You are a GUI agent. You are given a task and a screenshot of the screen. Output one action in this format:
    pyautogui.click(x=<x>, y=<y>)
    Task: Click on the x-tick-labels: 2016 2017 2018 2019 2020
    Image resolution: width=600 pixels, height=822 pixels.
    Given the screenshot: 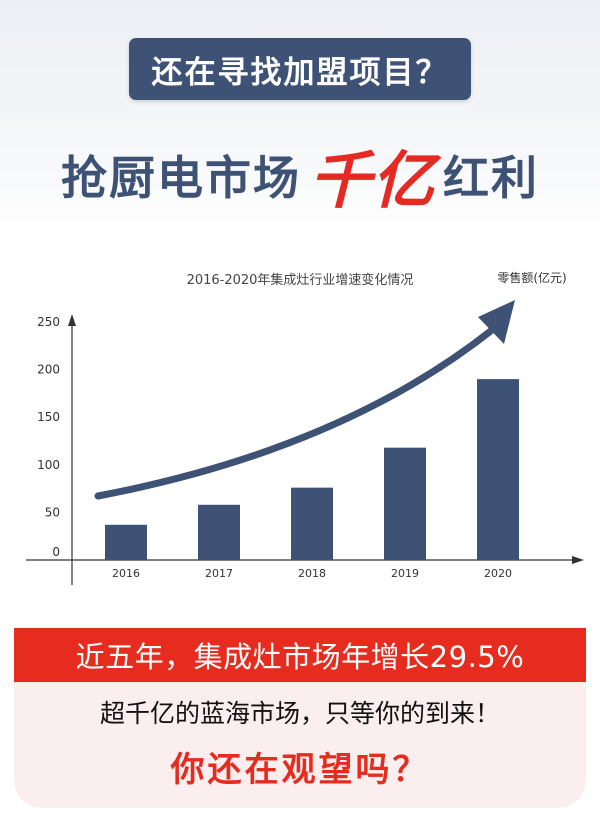 What is the action you would take?
    pyautogui.click(x=312, y=573)
    